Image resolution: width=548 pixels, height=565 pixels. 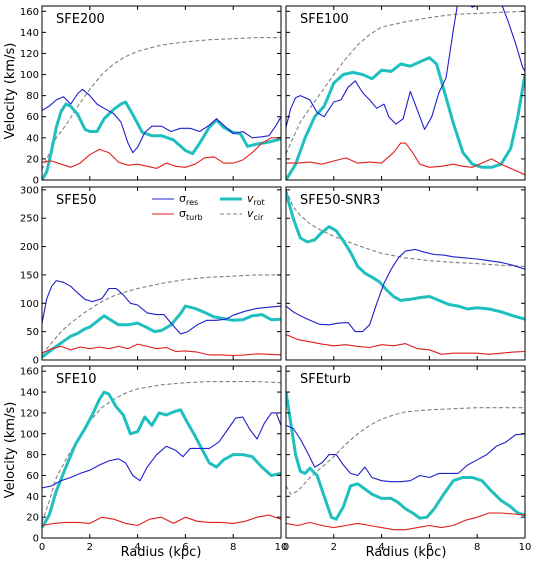 What do you see at coordinates (188, 199) in the screenshot?
I see `legend-label-sigma-res: σres` at bounding box center [188, 199].